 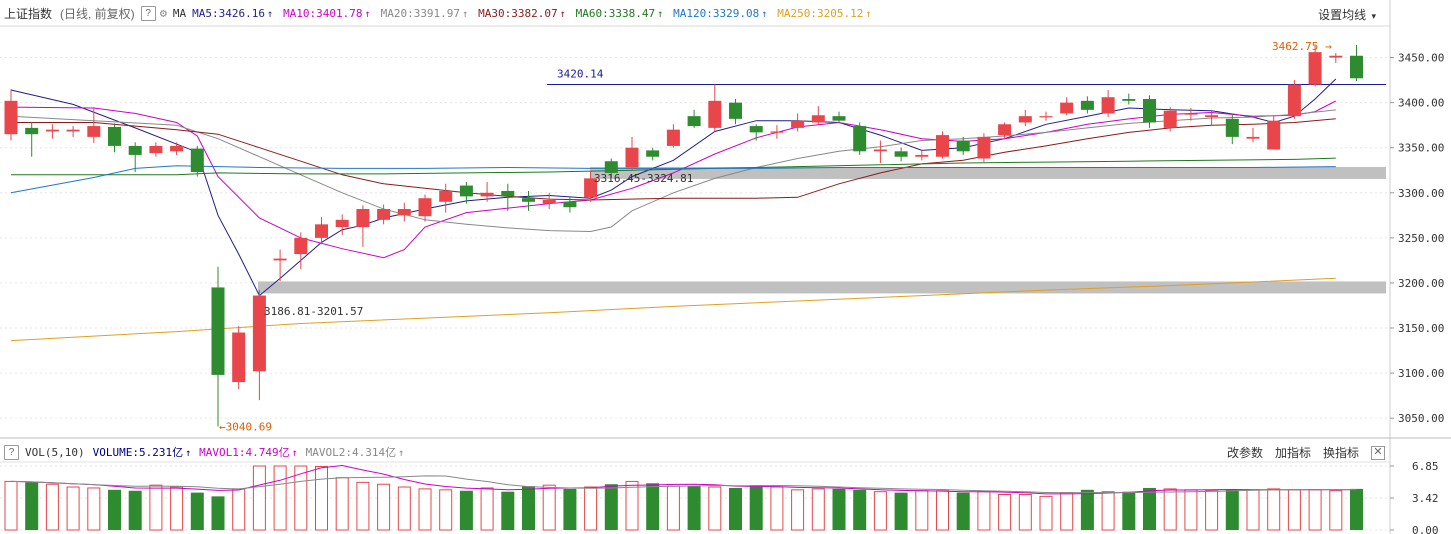 I want to click on change-params-button: 改参数, so click(x=1244, y=453).